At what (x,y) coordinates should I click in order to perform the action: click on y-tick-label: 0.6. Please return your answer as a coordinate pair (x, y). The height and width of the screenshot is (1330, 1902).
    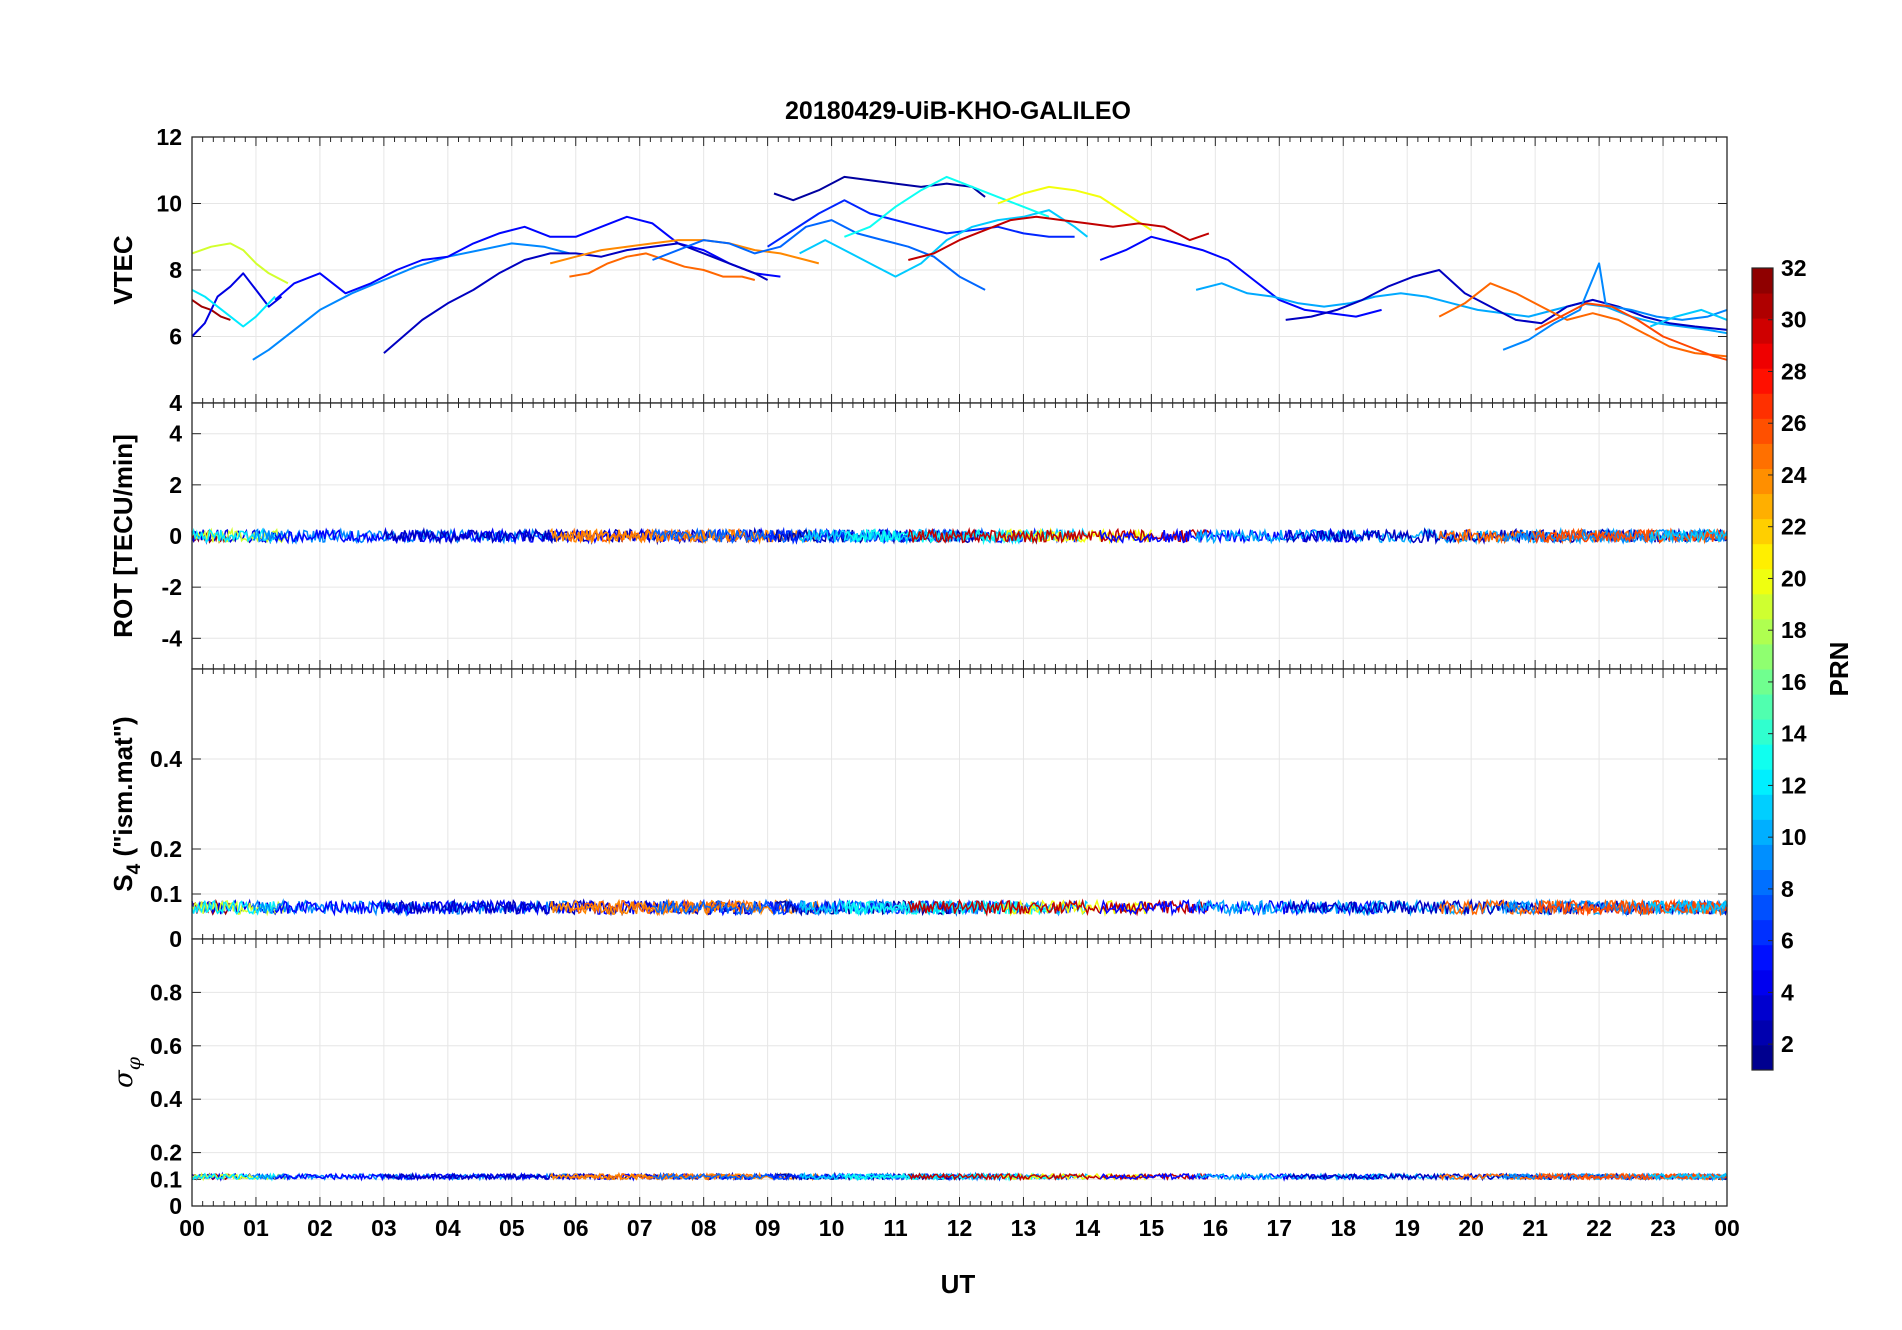
    Looking at the image, I should click on (166, 1046).